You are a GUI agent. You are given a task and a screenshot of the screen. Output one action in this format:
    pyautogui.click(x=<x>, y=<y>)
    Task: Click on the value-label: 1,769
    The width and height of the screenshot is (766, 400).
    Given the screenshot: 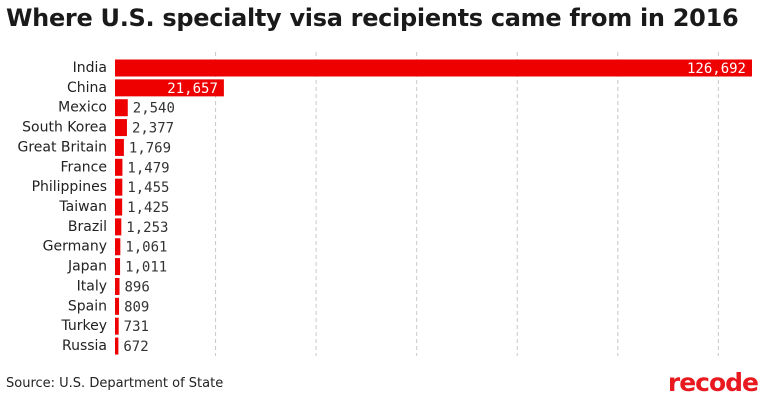 What is the action you would take?
    pyautogui.click(x=150, y=148)
    